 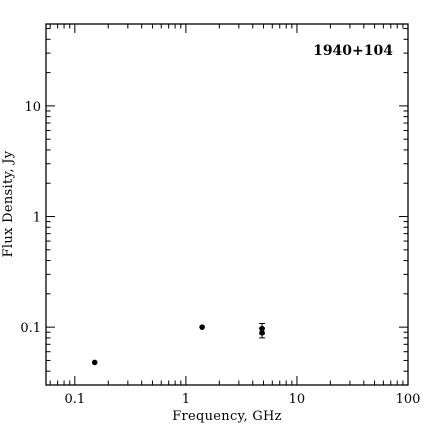 What do you see at coordinates (408, 399) in the screenshot?
I see `x-tick-label: 100` at bounding box center [408, 399].